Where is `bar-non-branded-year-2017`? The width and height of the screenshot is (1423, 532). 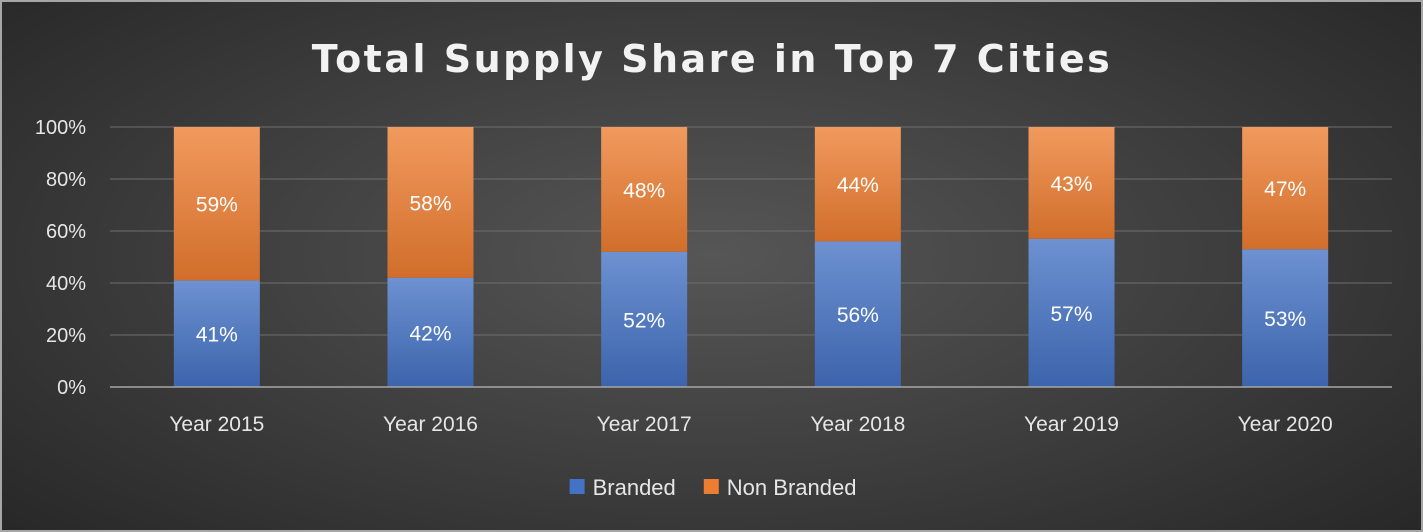 bar-non-branded-year-2017 is located at coordinates (644, 189).